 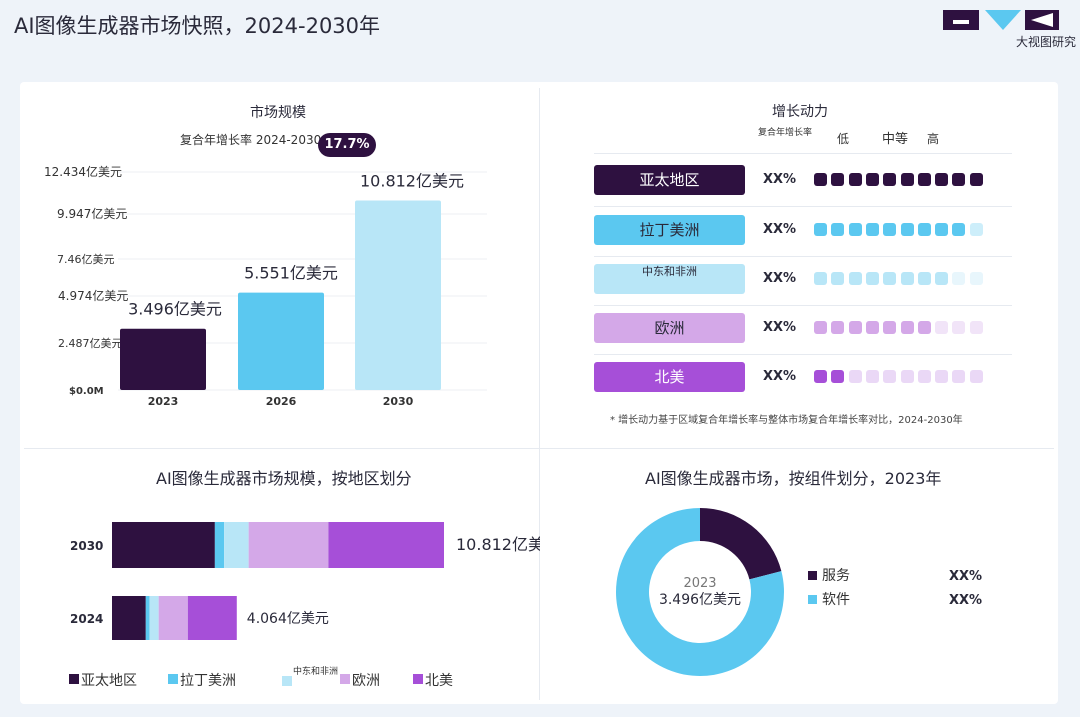 I want to click on data-label: 10.812亿美元, so click(x=412, y=180).